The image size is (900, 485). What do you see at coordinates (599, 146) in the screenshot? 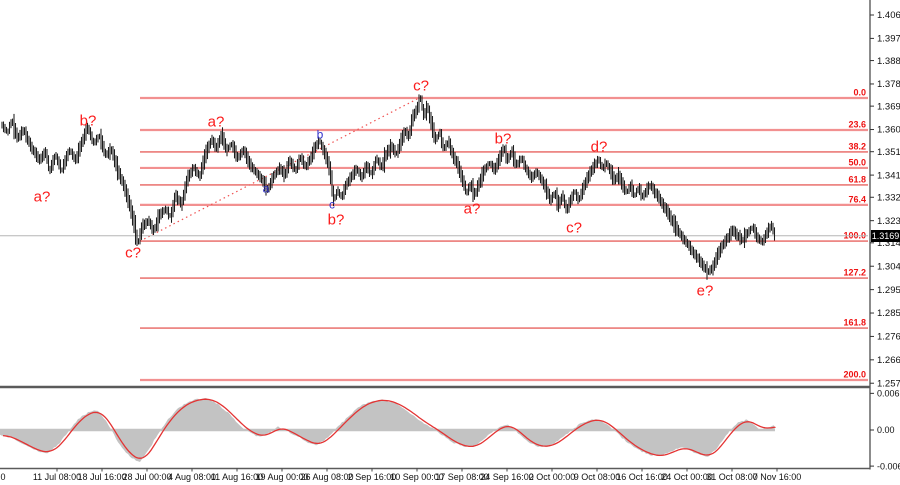
I see `wave-label-dq: d?` at bounding box center [599, 146].